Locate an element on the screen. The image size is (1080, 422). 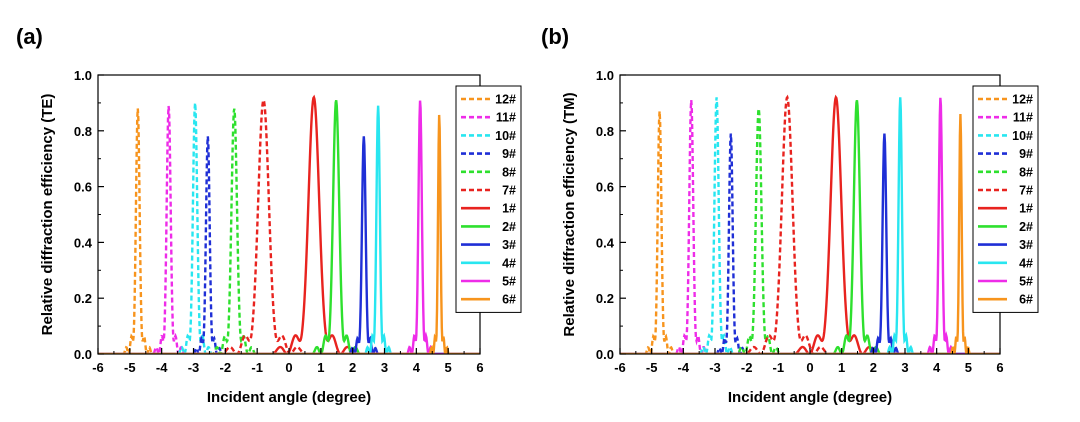
y-axis-label: Relative diffraction efficiency (TE) is located at coordinates (47, 215).